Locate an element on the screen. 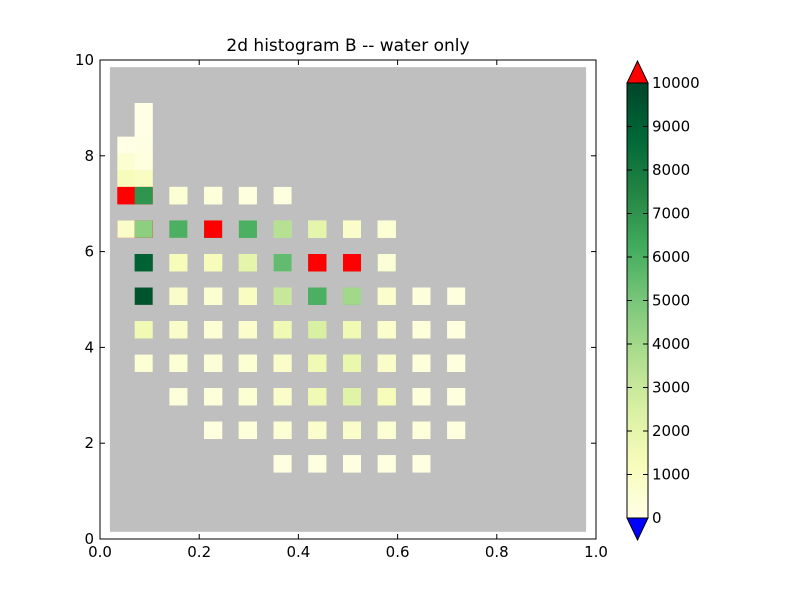  colorbar-tick-label: 6000 is located at coordinates (671, 257).